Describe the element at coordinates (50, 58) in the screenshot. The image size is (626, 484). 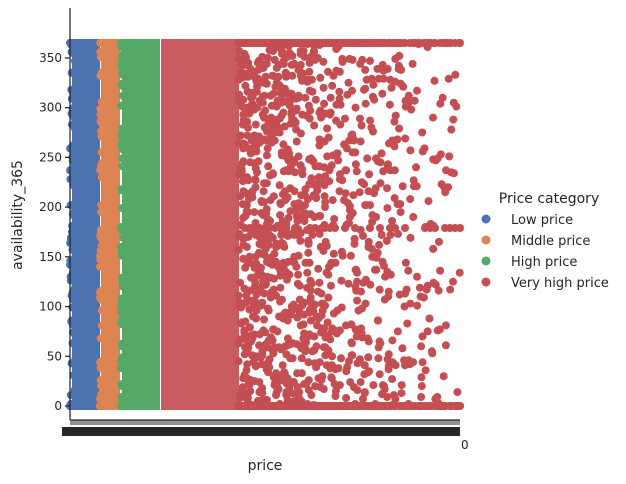
I see `y-tick-label: 350` at that location.